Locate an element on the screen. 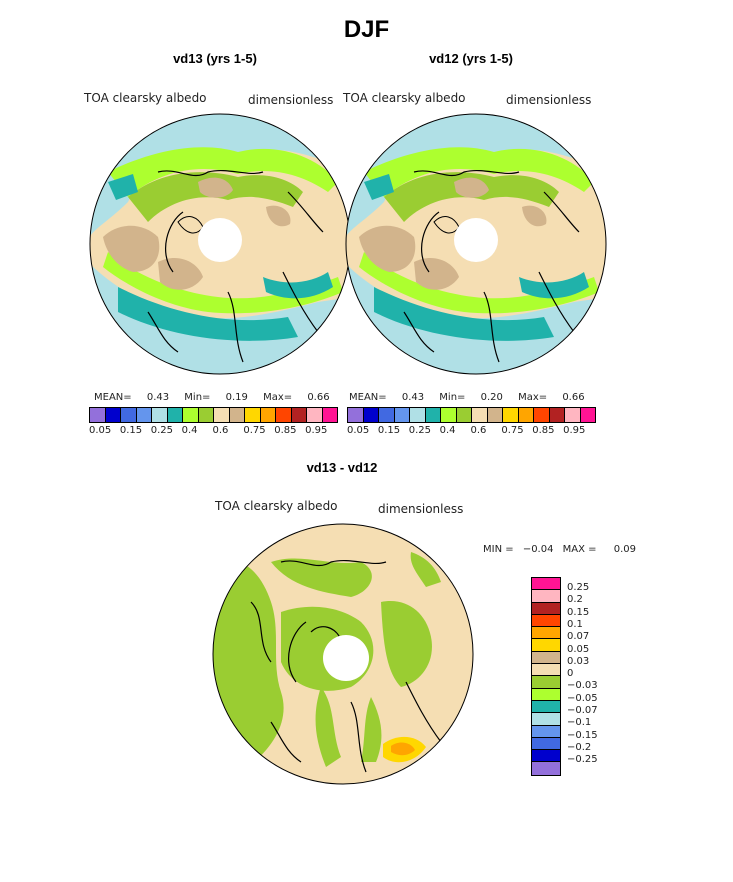  colorbar-tick-label: −0.07 is located at coordinates (582, 710).